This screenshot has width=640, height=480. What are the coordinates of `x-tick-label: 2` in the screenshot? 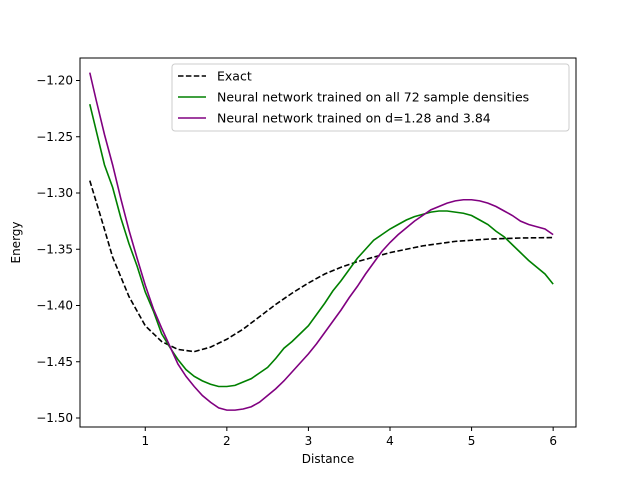 It's located at (227, 441).